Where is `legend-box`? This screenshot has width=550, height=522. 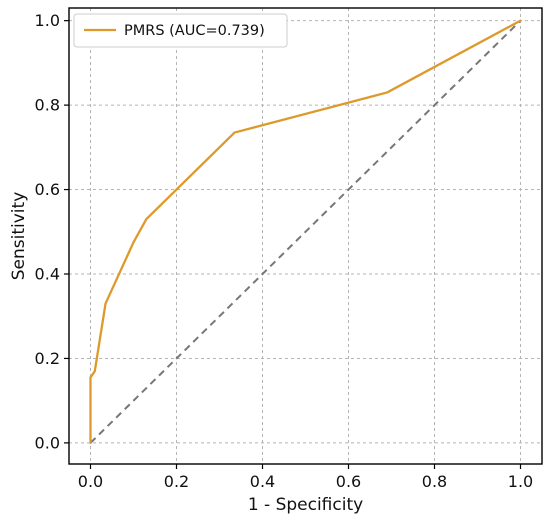 legend-box is located at coordinates (180, 30).